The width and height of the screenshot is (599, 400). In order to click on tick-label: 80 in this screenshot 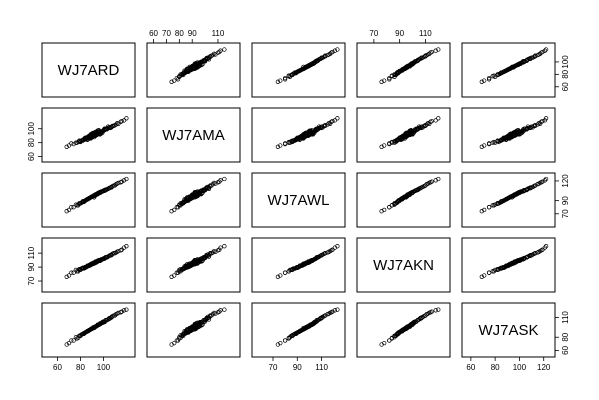, I will do `click(565, 73)`.